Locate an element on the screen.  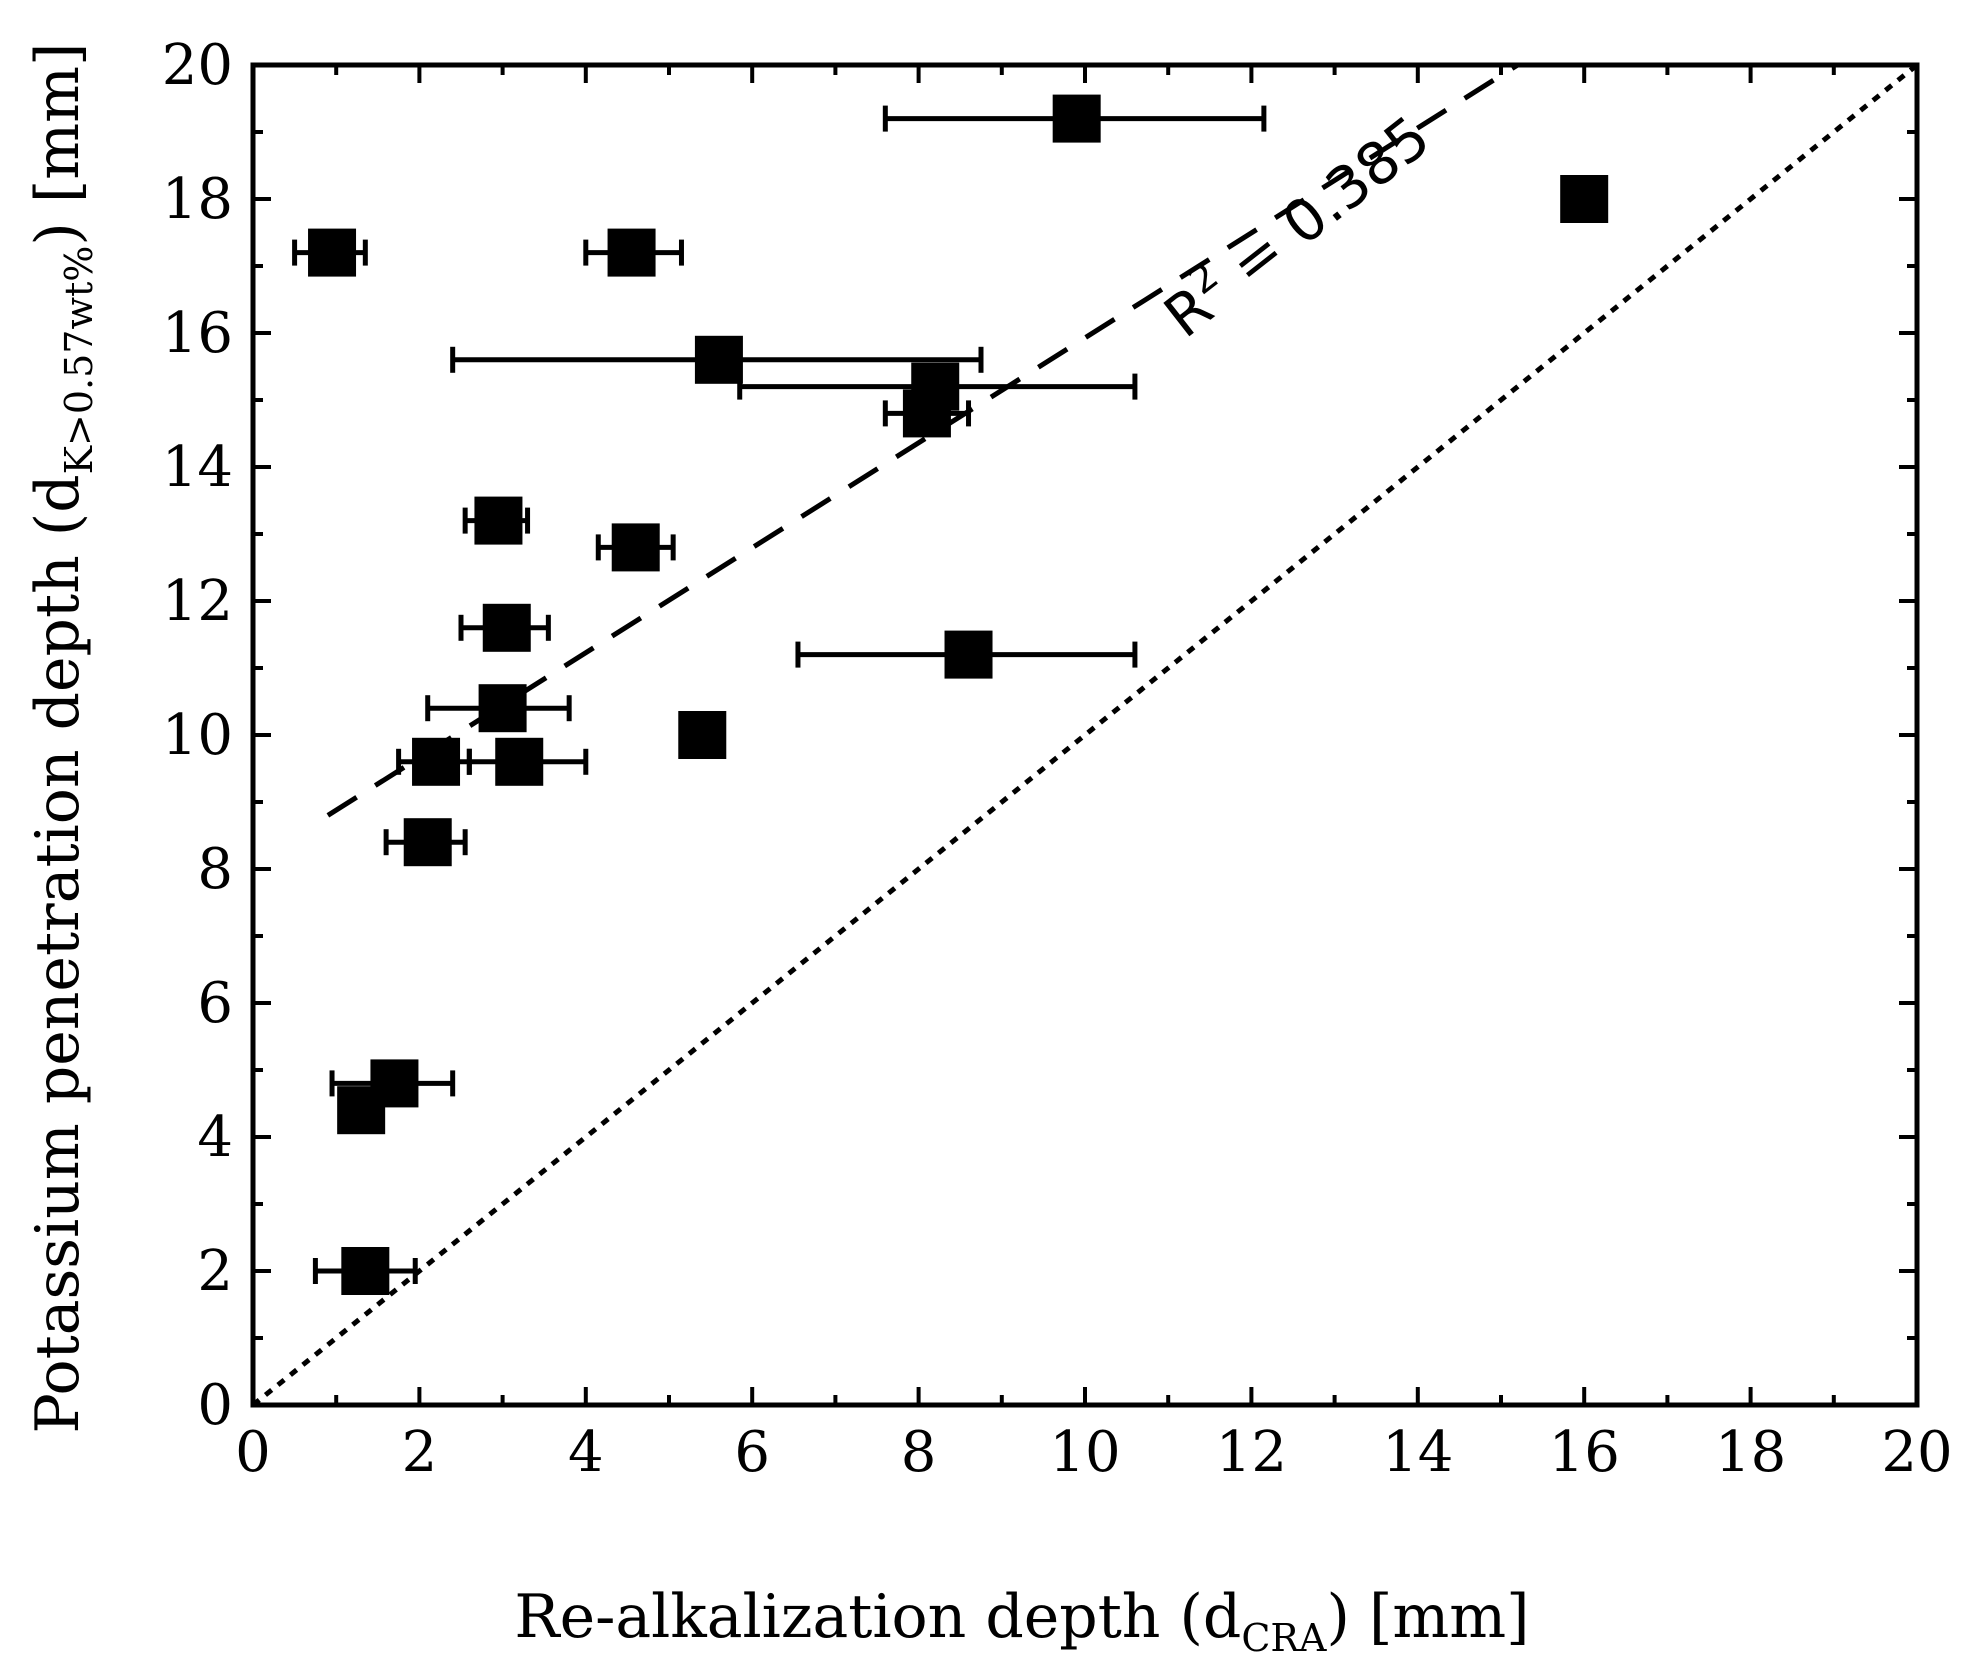
x-axis-title-main: Re-alkalization depth (d is located at coordinates (877, 1617).